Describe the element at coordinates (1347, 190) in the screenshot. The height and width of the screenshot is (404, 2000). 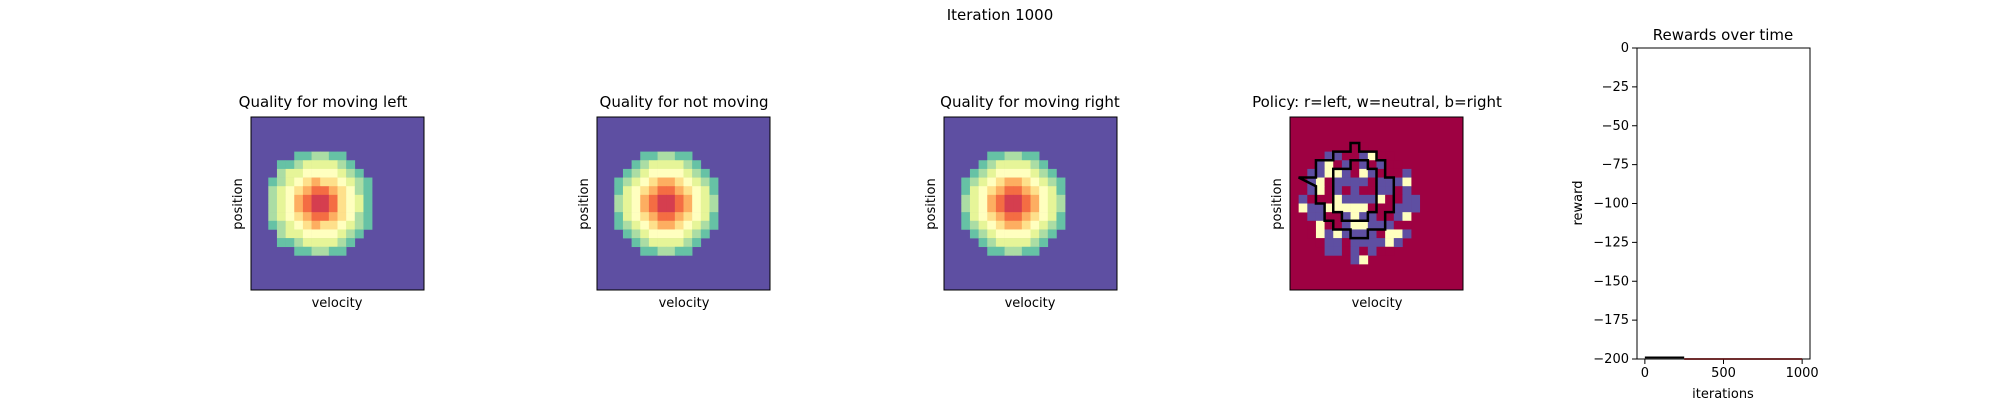
I see `trajectory-contour` at that location.